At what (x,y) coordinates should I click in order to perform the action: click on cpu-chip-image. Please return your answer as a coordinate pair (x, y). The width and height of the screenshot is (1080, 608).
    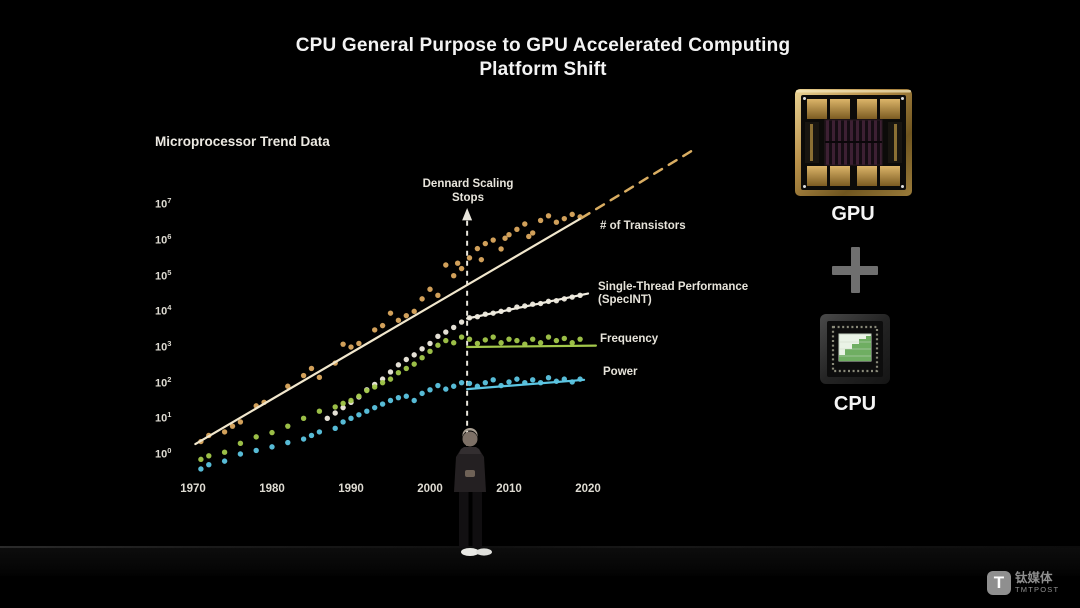
    Looking at the image, I should click on (855, 349).